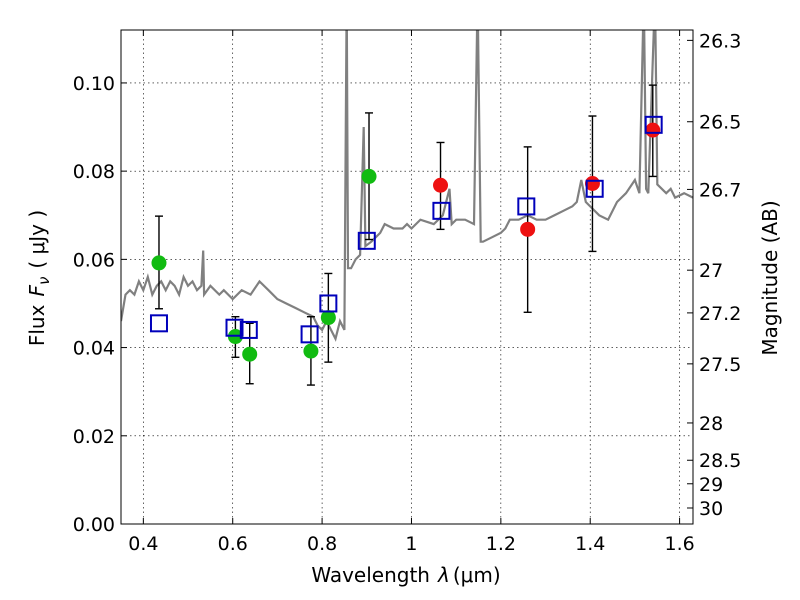 The height and width of the screenshot is (600, 800). Describe the element at coordinates (94, 525) in the screenshot. I see `y-tick-label: 0.00` at that location.